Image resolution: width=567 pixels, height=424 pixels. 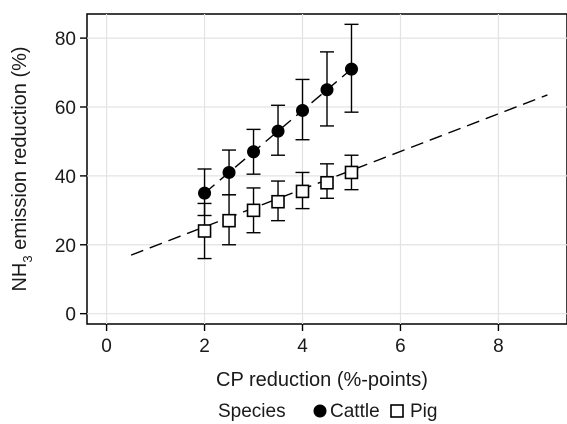 I want to click on y-axis-title-rest: emission reduction (%), so click(x=20, y=150).